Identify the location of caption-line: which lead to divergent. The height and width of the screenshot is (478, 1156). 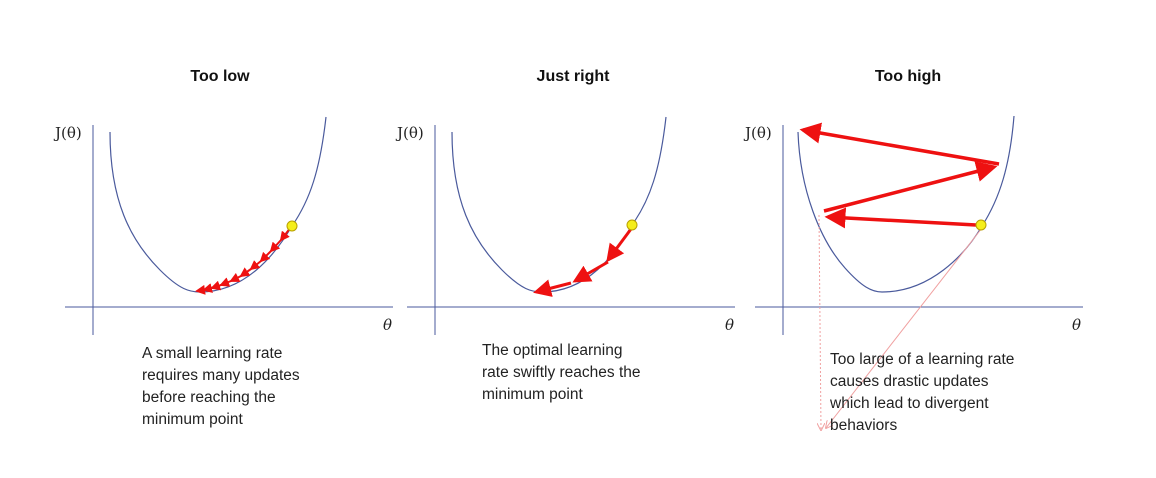
(909, 403).